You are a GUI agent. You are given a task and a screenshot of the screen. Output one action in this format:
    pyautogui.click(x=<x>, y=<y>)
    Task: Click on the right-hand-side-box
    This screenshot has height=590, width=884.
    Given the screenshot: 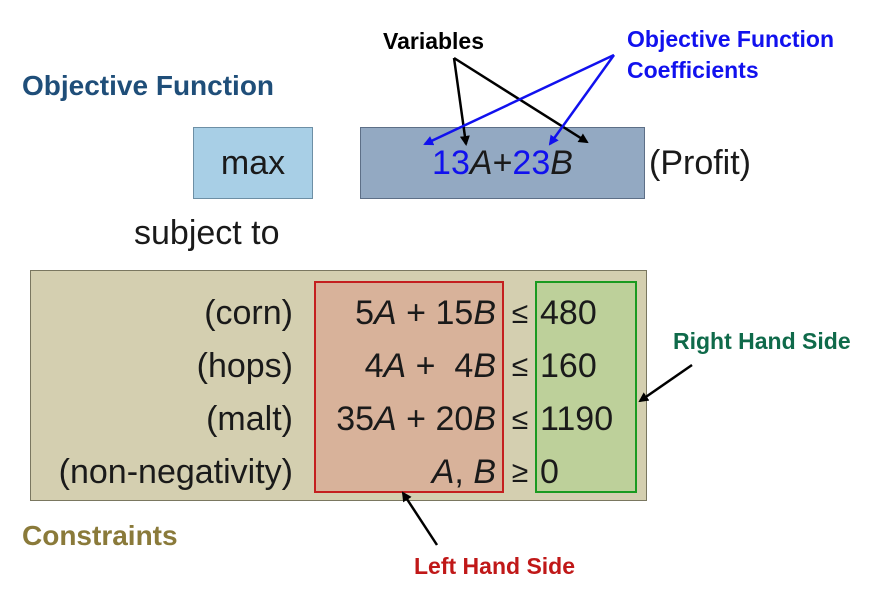 What is the action you would take?
    pyautogui.click(x=586, y=387)
    